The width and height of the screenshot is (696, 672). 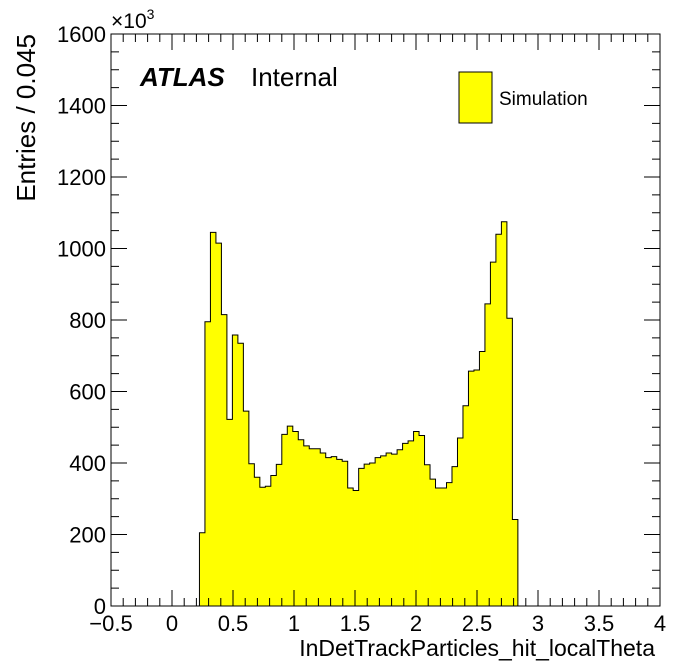 What do you see at coordinates (87, 320) in the screenshot?
I see `y-tick-label: 800` at bounding box center [87, 320].